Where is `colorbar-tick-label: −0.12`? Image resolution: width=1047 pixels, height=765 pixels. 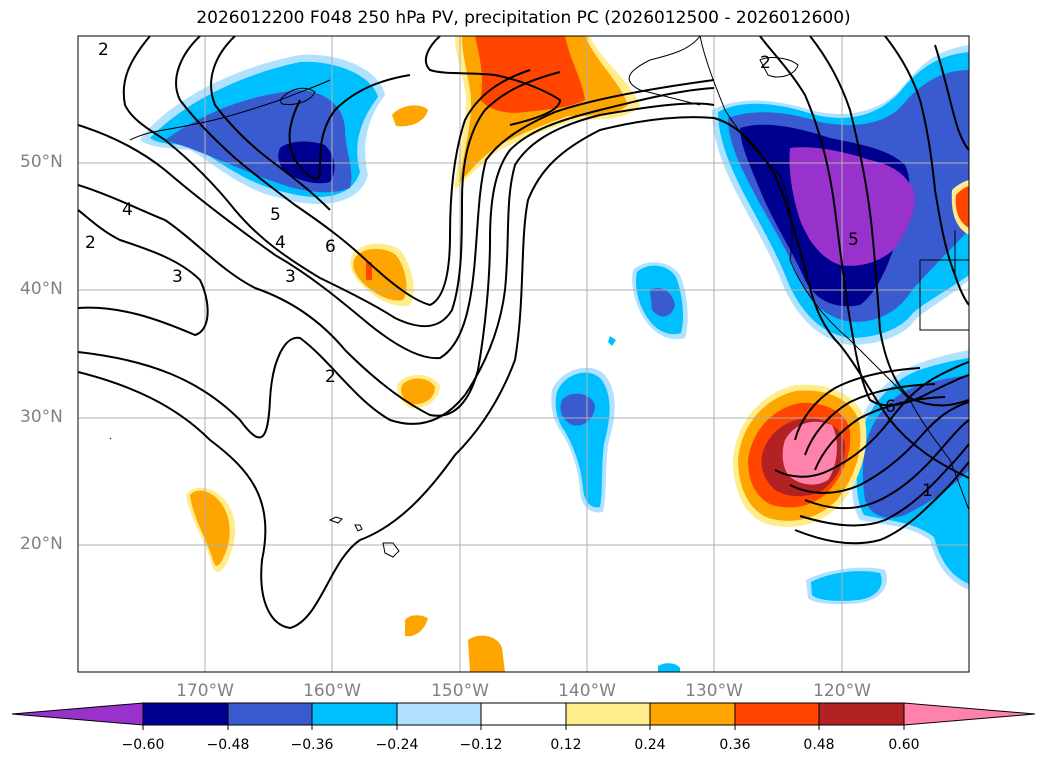 colorbar-tick-label: −0.12 is located at coordinates (481, 745).